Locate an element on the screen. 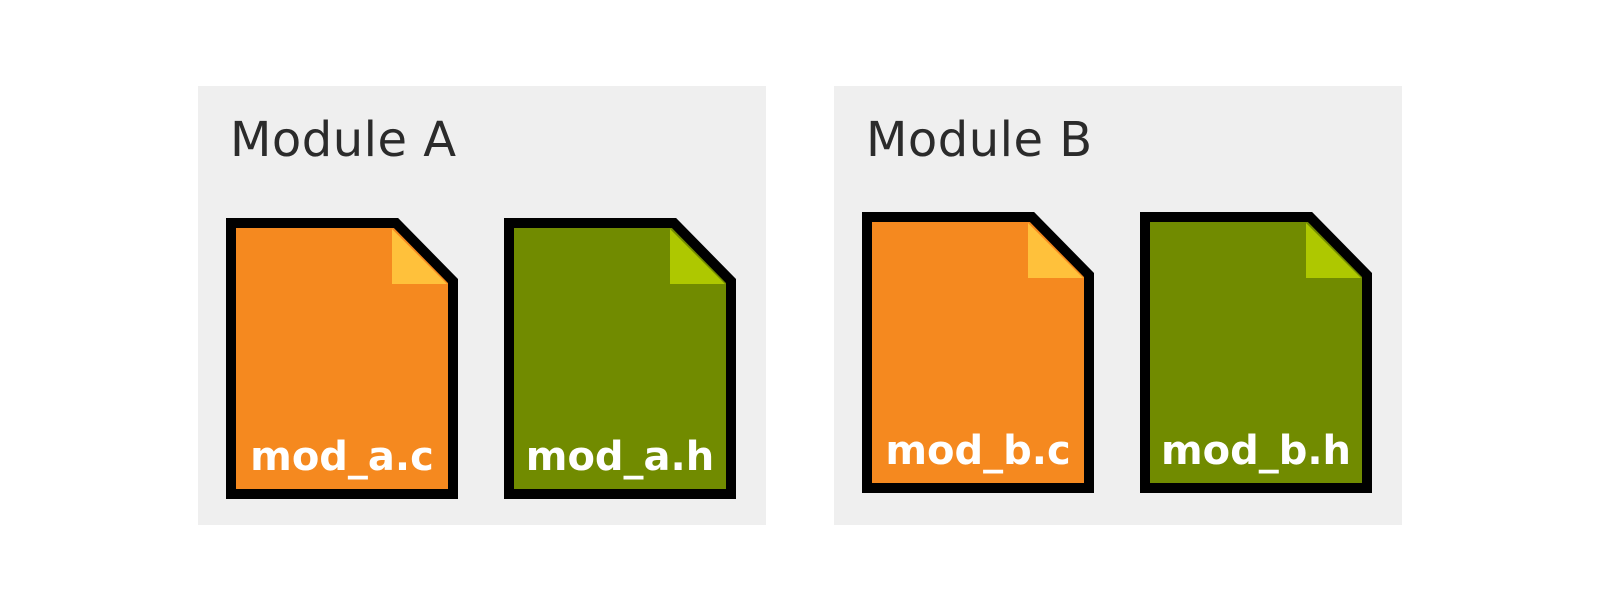 The image size is (1600, 609). file-icon-mod-a-h: mod_a.h is located at coordinates (620, 358).